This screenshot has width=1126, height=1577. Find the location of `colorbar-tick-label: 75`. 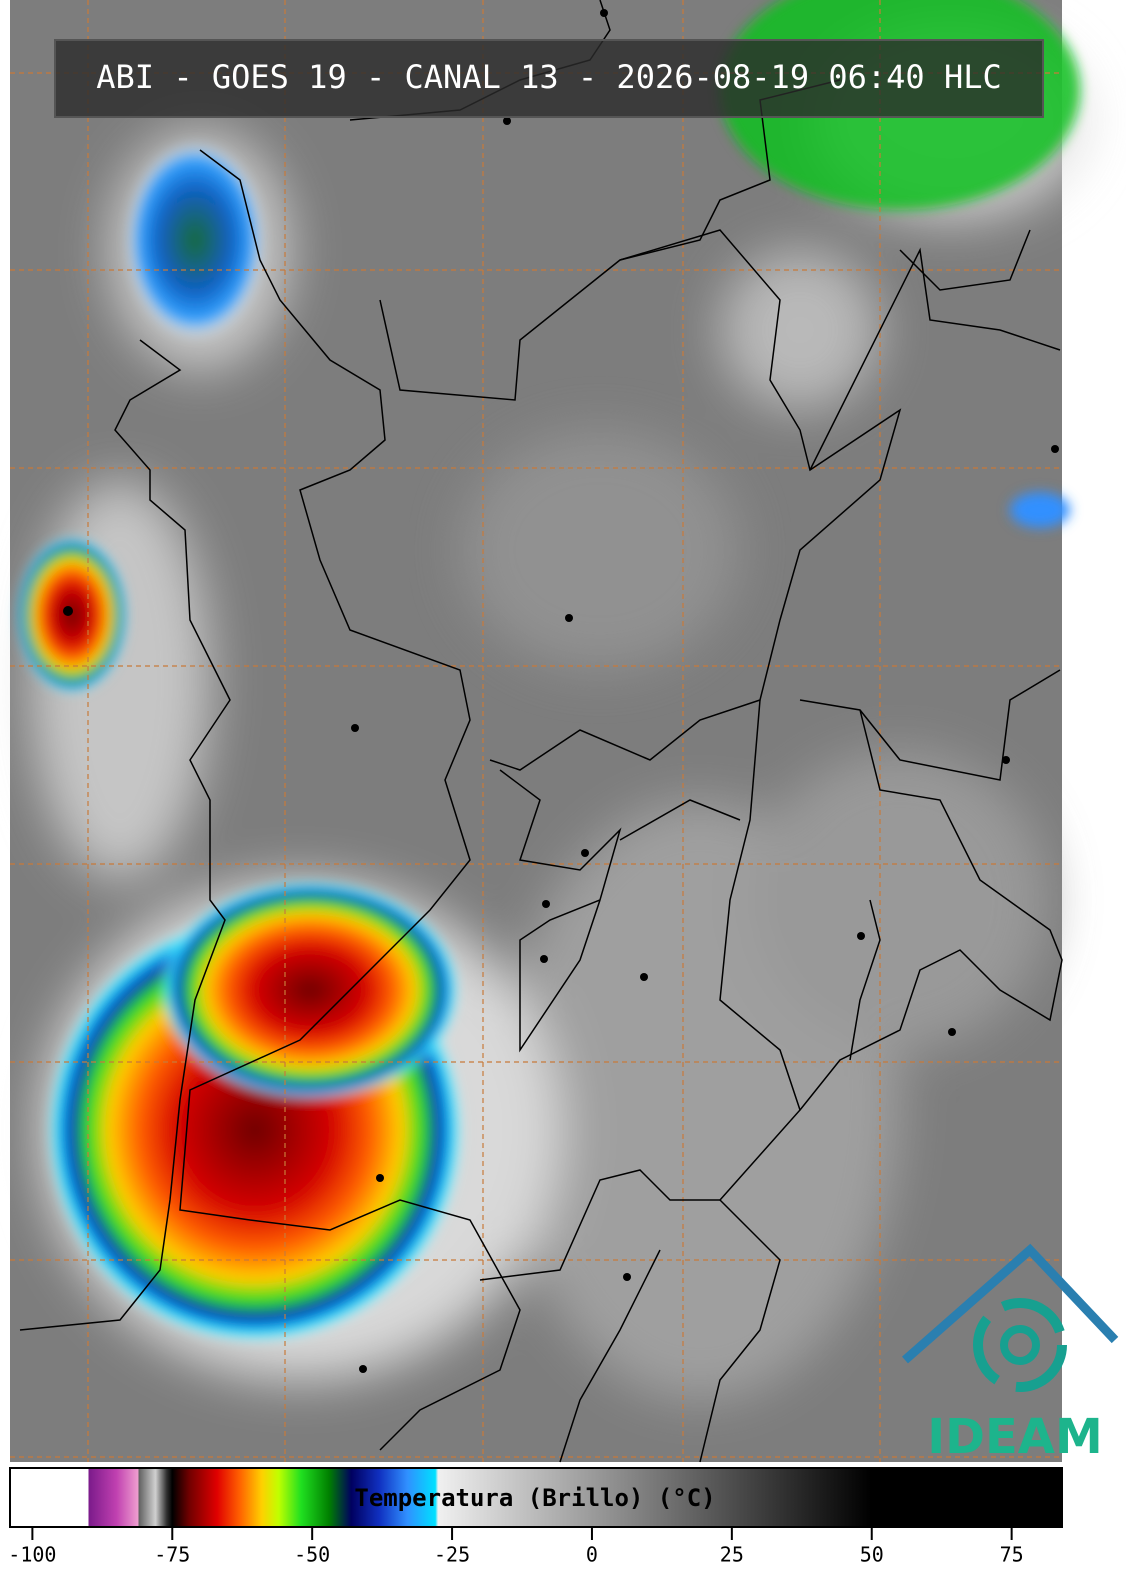

colorbar-tick-label: 75 is located at coordinates (1012, 1555).